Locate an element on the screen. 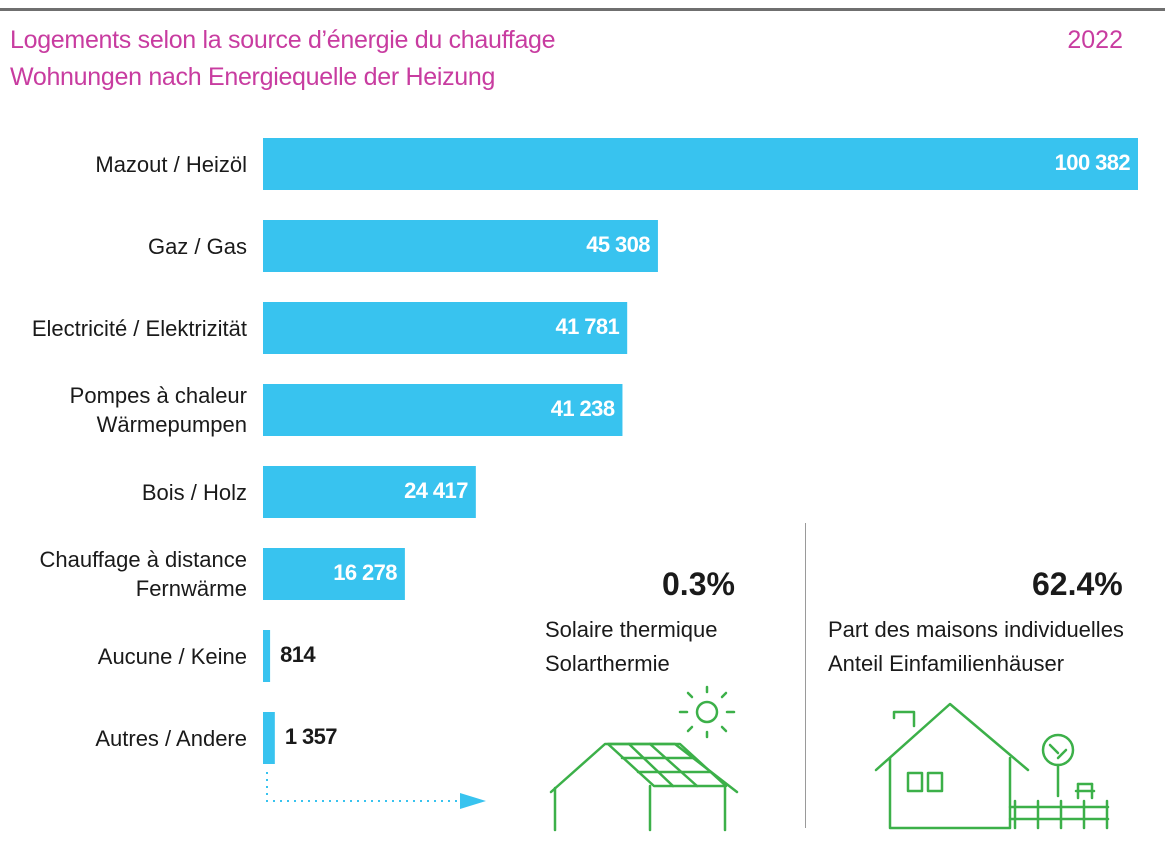  value-label-7: 1 357 is located at coordinates (311, 736).